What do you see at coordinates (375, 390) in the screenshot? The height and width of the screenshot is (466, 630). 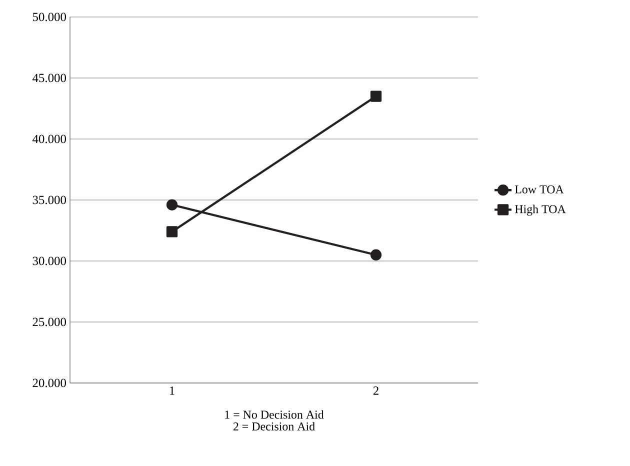 I see `x-tick-label: 2` at bounding box center [375, 390].